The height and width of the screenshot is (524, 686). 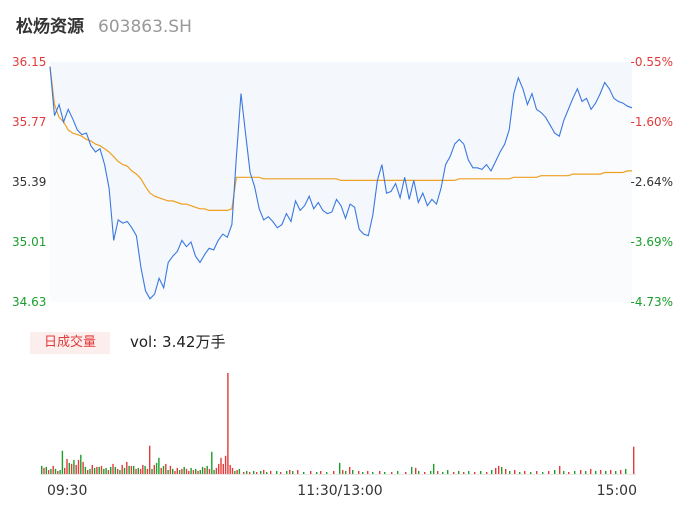 What do you see at coordinates (67, 491) in the screenshot?
I see `x-tick-label: 09:30` at bounding box center [67, 491].